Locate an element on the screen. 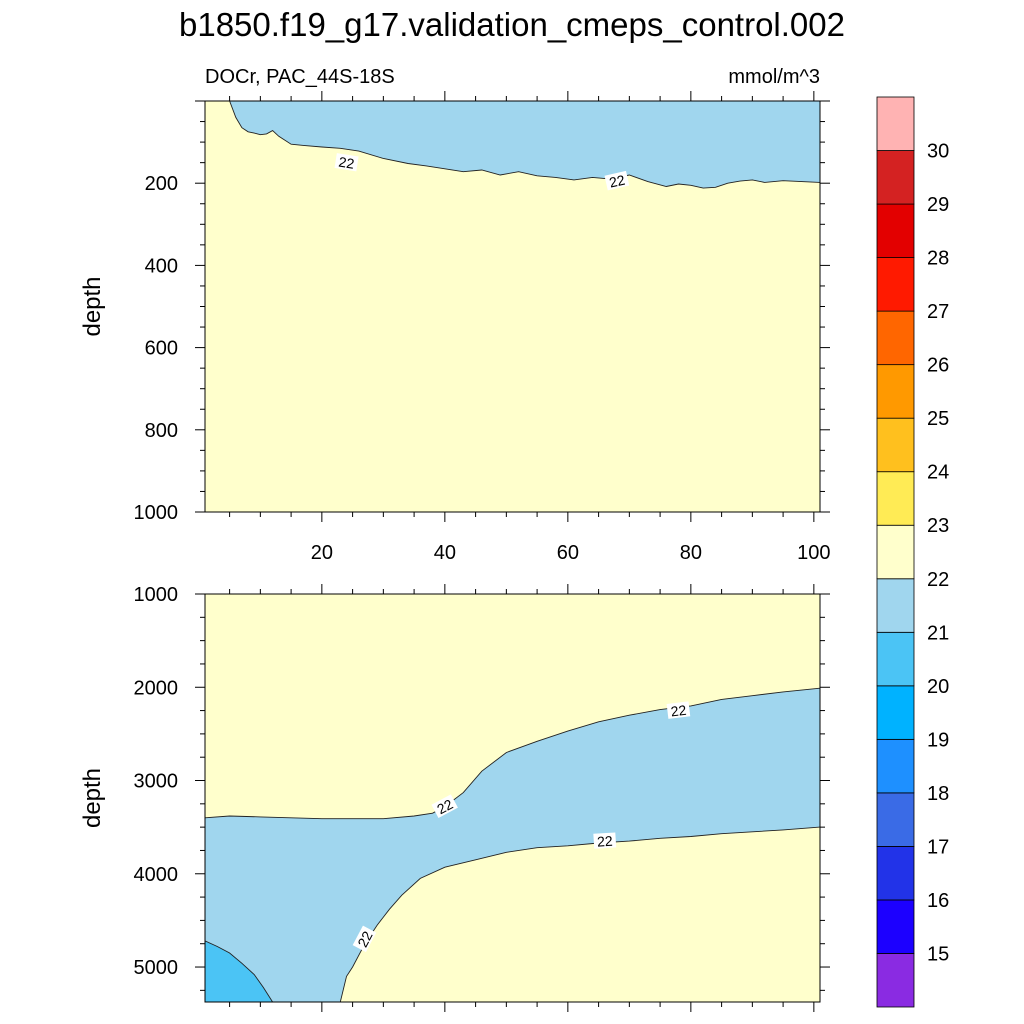 This screenshot has width=1024, height=1024. colorbar-label: 30 is located at coordinates (938, 152).